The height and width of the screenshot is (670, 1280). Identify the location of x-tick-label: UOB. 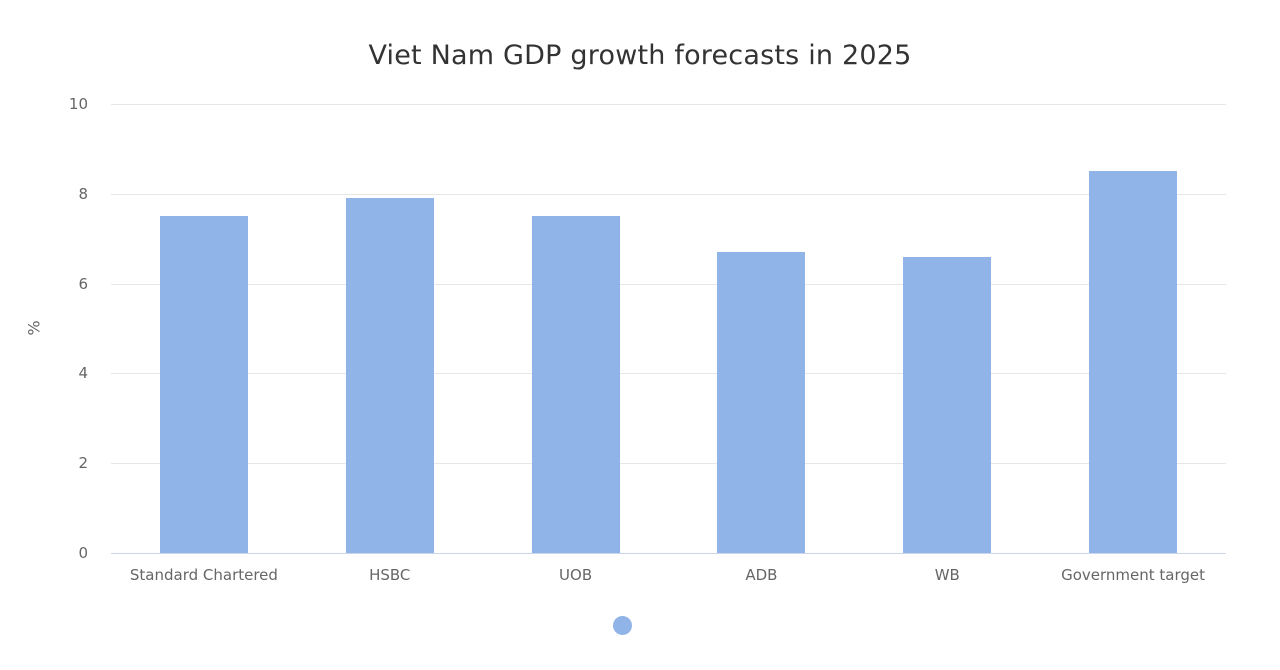
(576, 575).